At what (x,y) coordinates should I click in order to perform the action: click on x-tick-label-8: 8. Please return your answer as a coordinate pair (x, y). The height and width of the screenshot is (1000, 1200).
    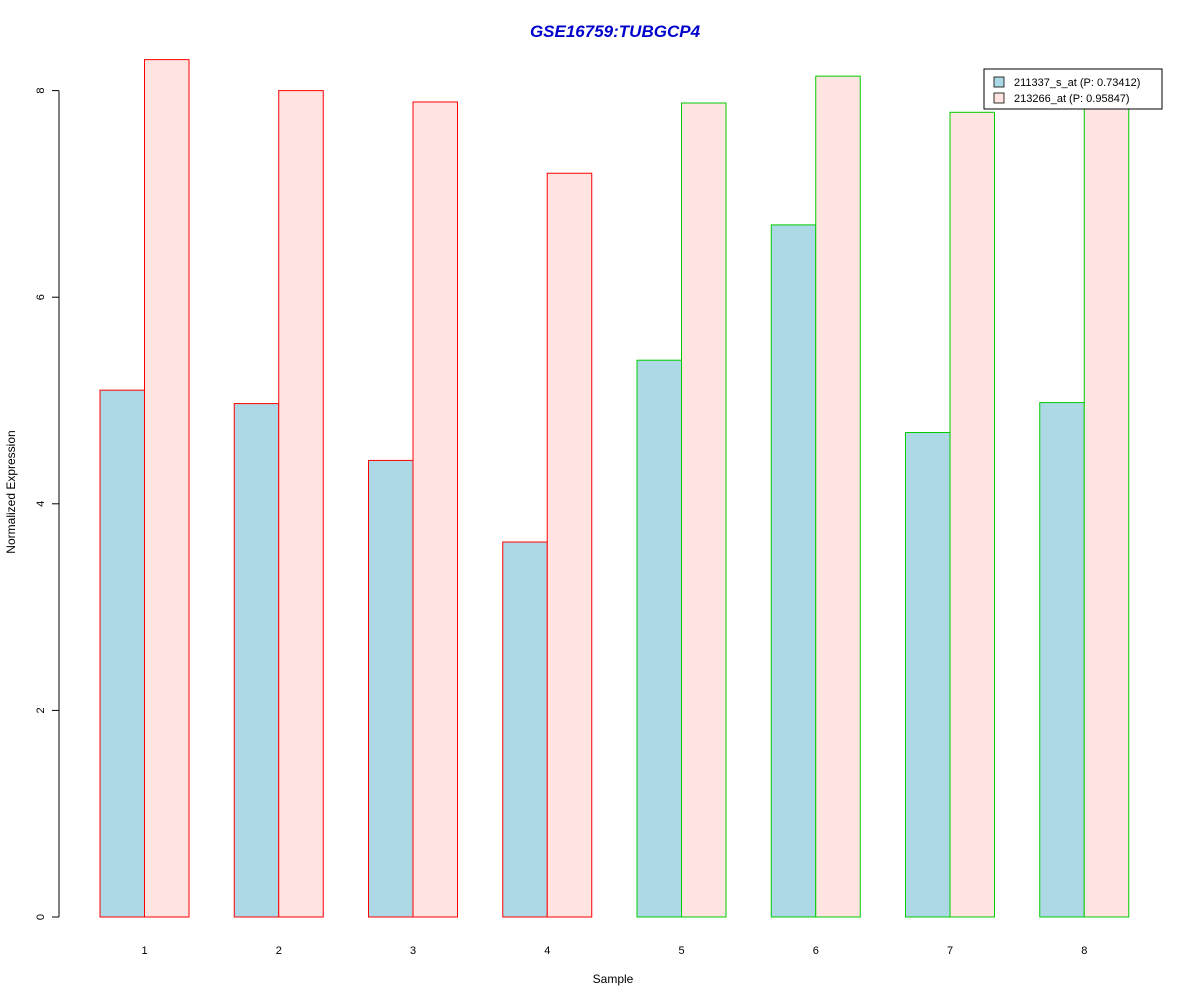
    Looking at the image, I should click on (1084, 951).